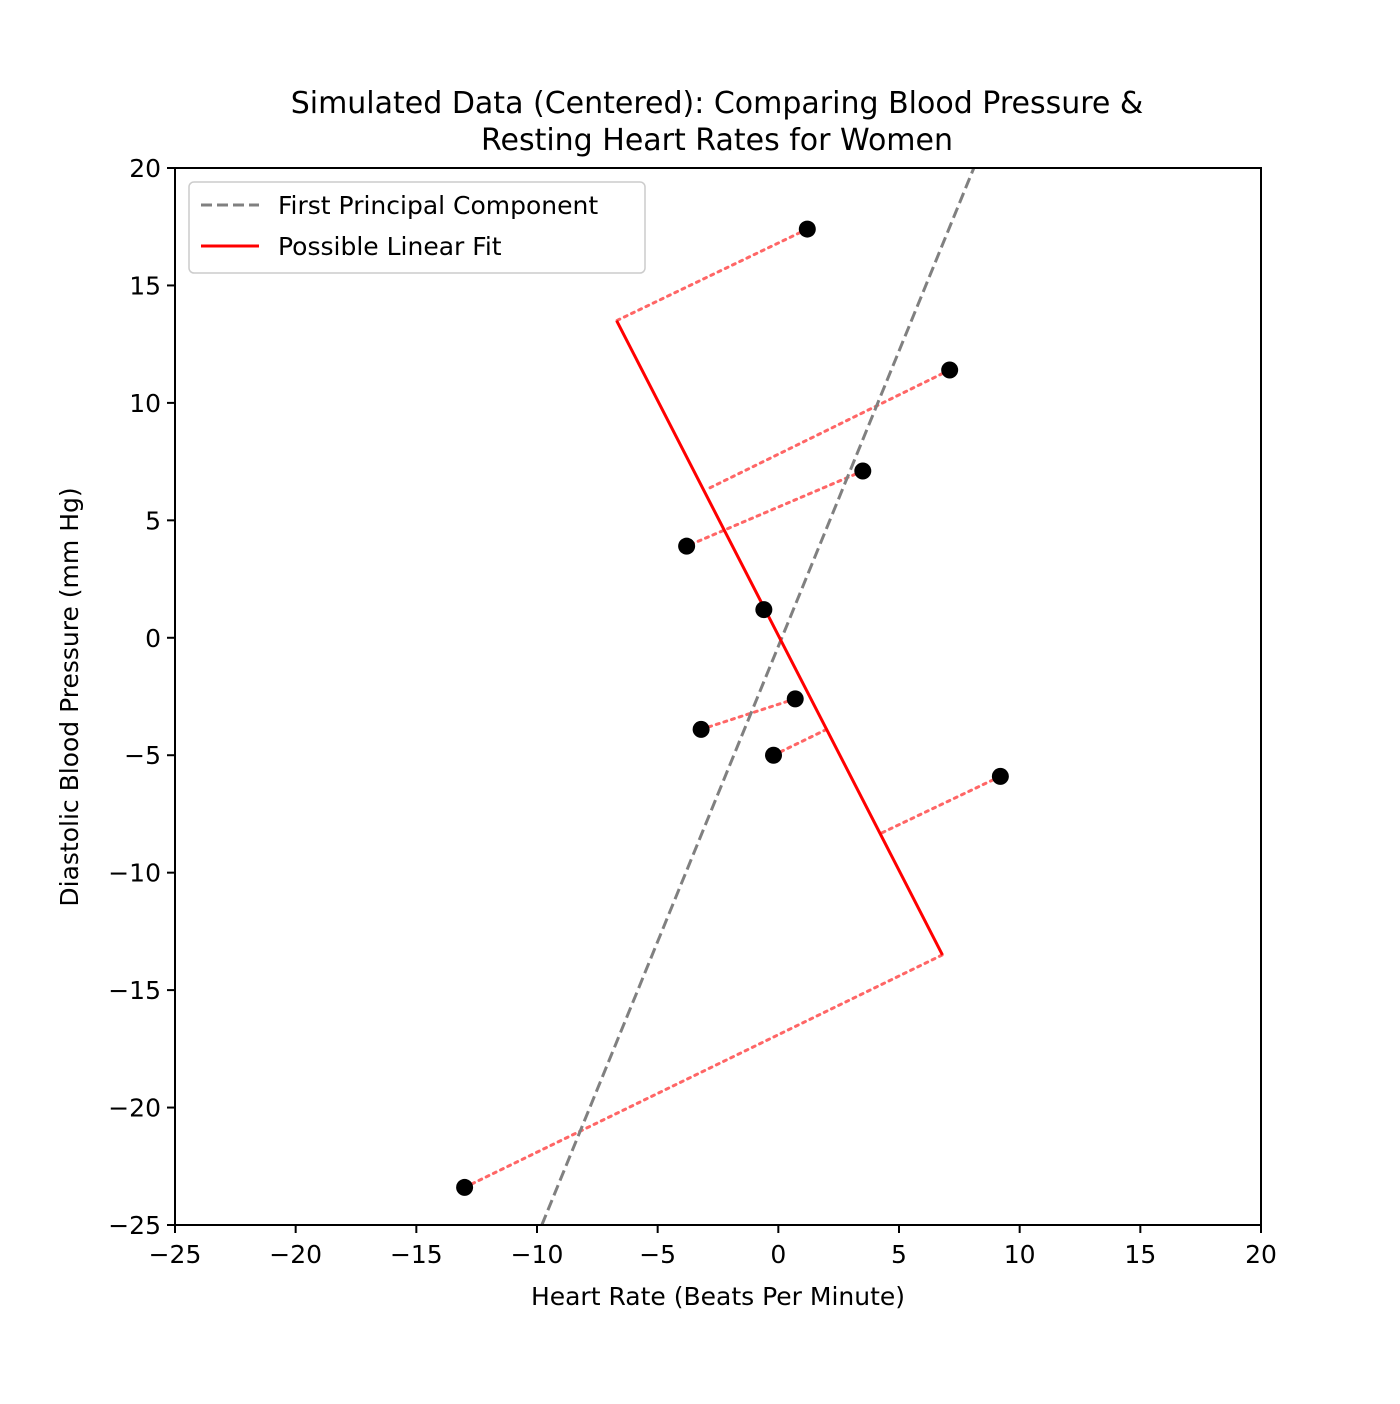  What do you see at coordinates (1140, 1254) in the screenshot?
I see `x-tick-label-8: 15` at bounding box center [1140, 1254].